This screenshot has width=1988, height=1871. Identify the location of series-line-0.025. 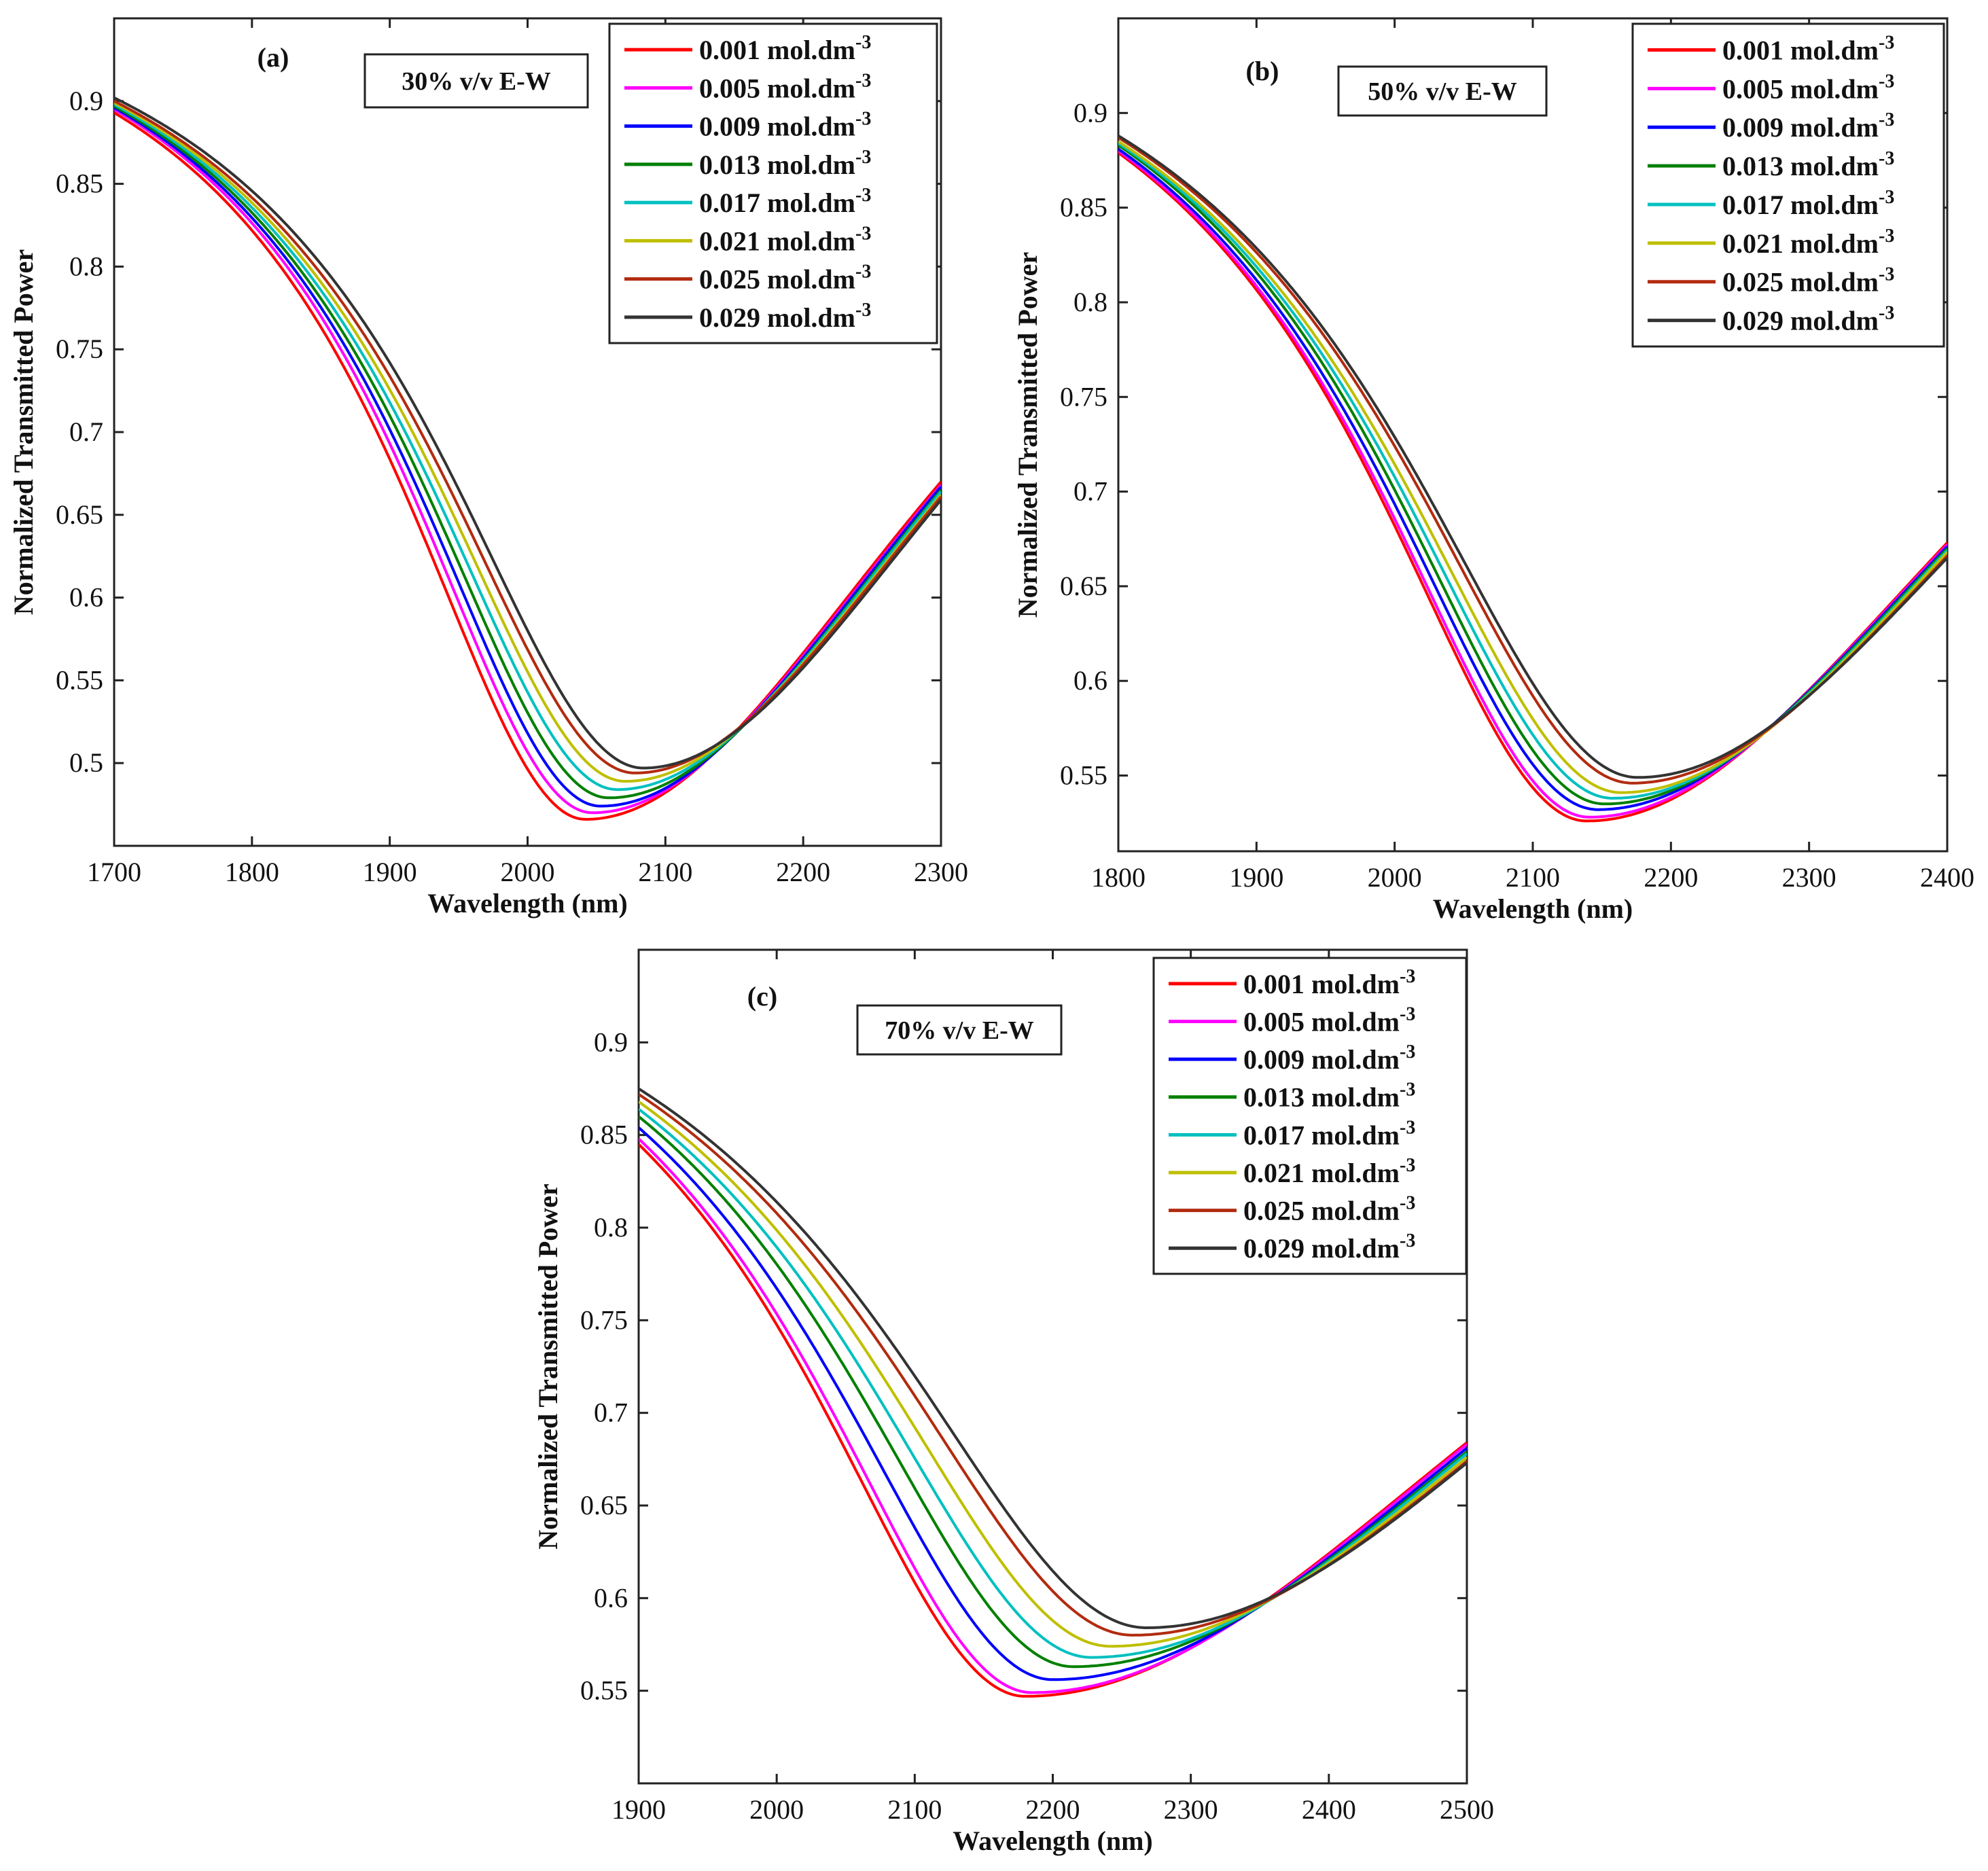
(527, 437).